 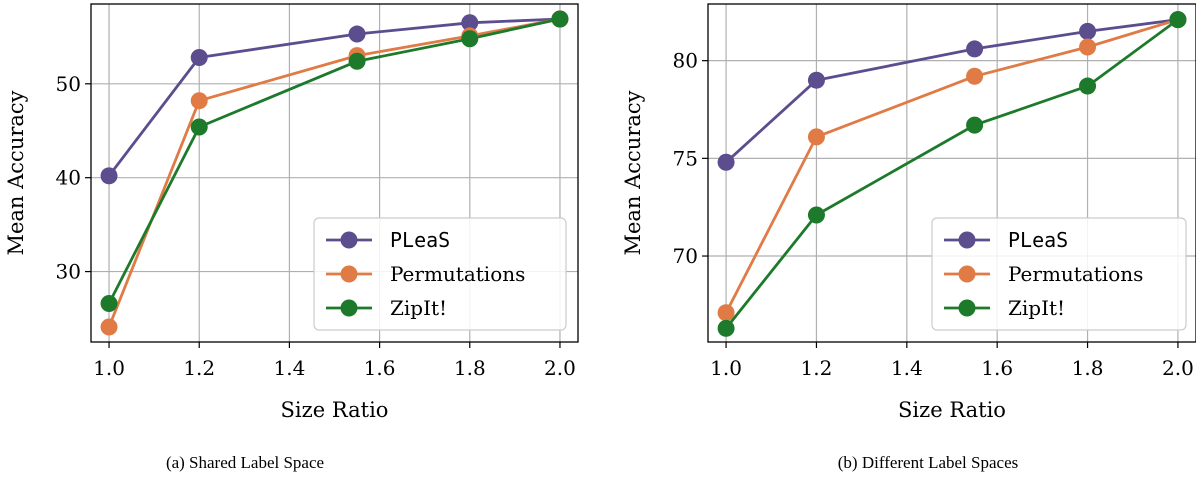 What do you see at coordinates (685, 158) in the screenshot?
I see `y-tick-label: 75` at bounding box center [685, 158].